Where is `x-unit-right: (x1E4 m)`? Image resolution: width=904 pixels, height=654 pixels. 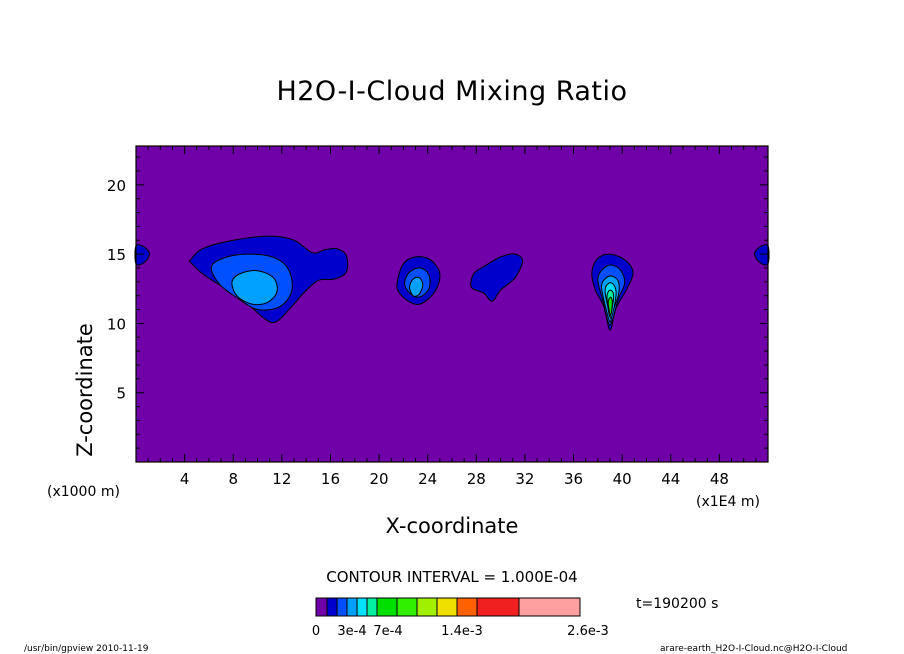 x-unit-right: (x1E4 m) is located at coordinates (728, 502).